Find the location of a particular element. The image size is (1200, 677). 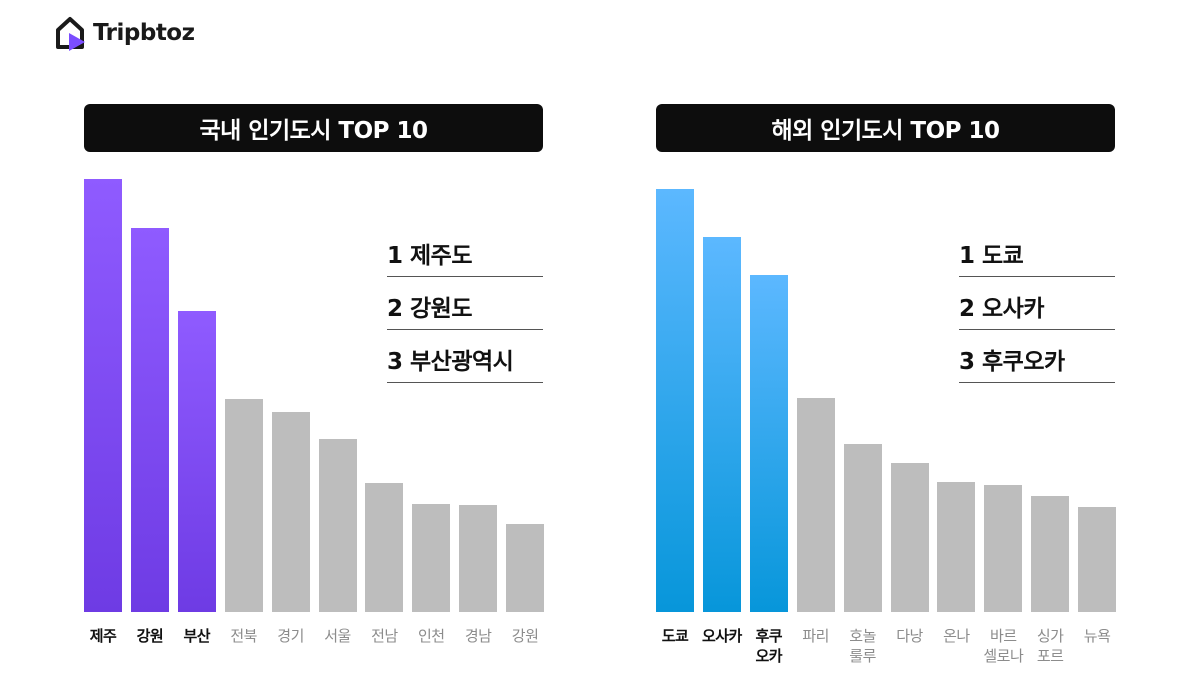

overseas-rank-3: 3 후쿠오카 is located at coordinates (1037, 357).